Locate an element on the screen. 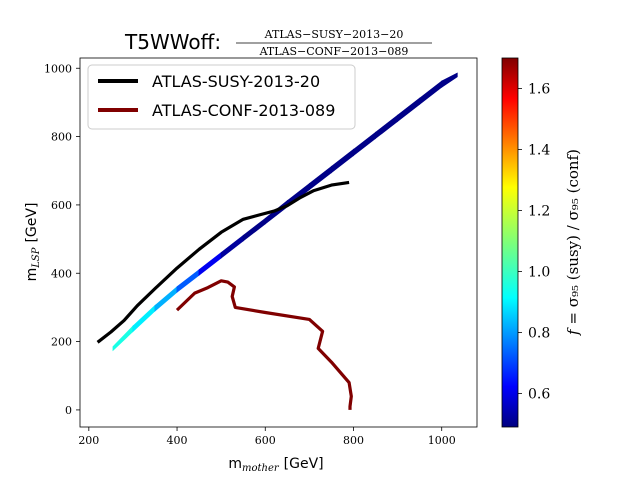  heat-band-segment is located at coordinates (449, 80).